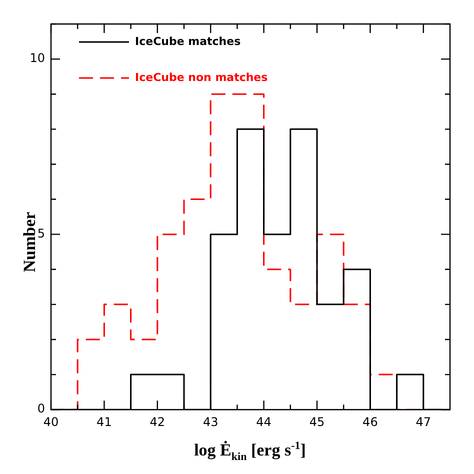  I want to click on y-tick-label: 5, so click(41, 233).